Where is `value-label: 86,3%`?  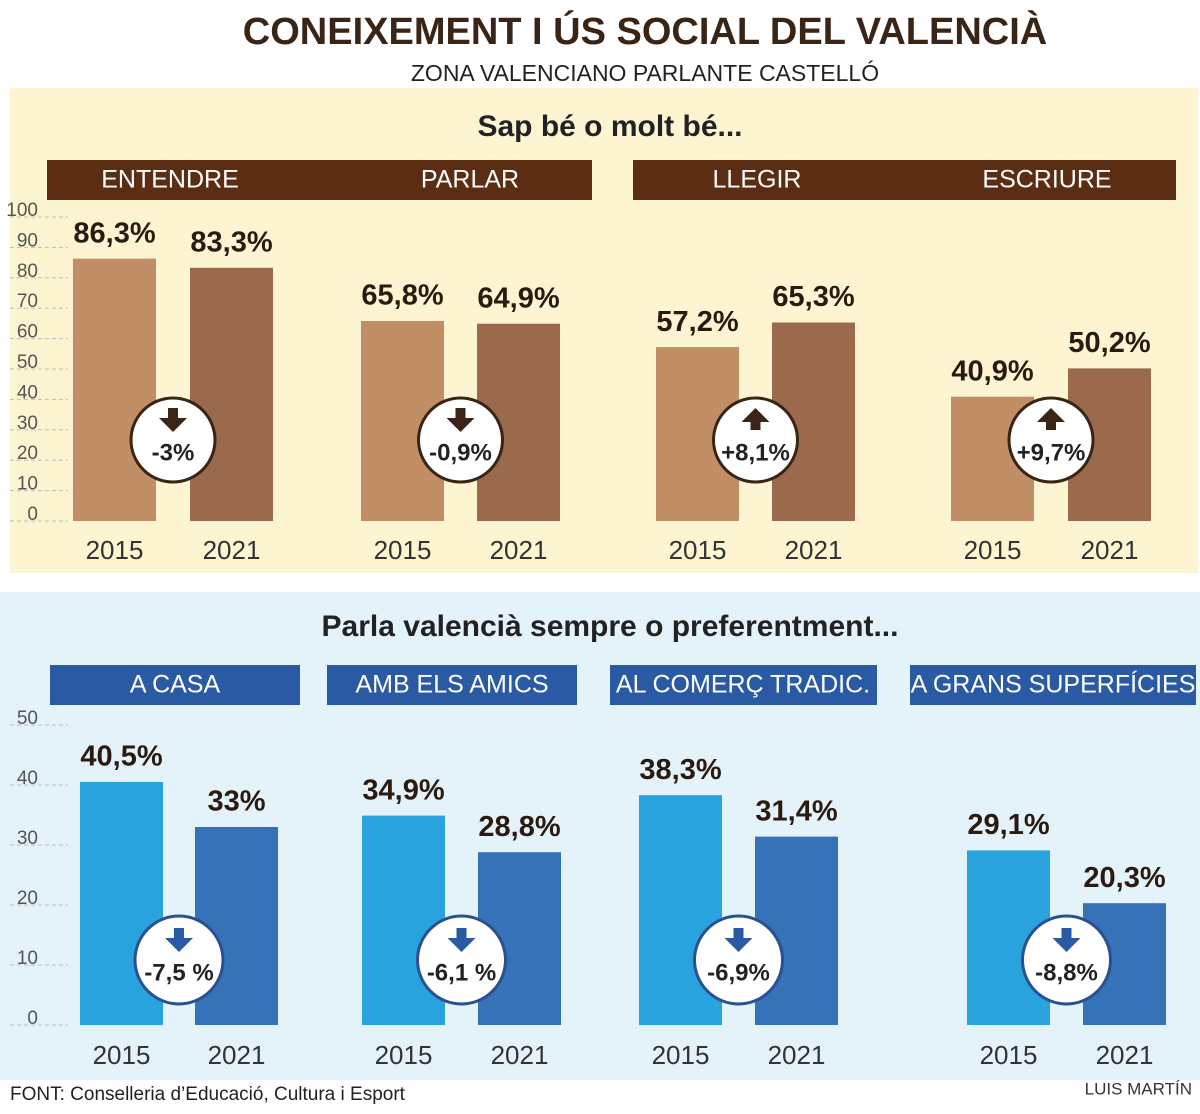 value-label: 86,3% is located at coordinates (114, 233).